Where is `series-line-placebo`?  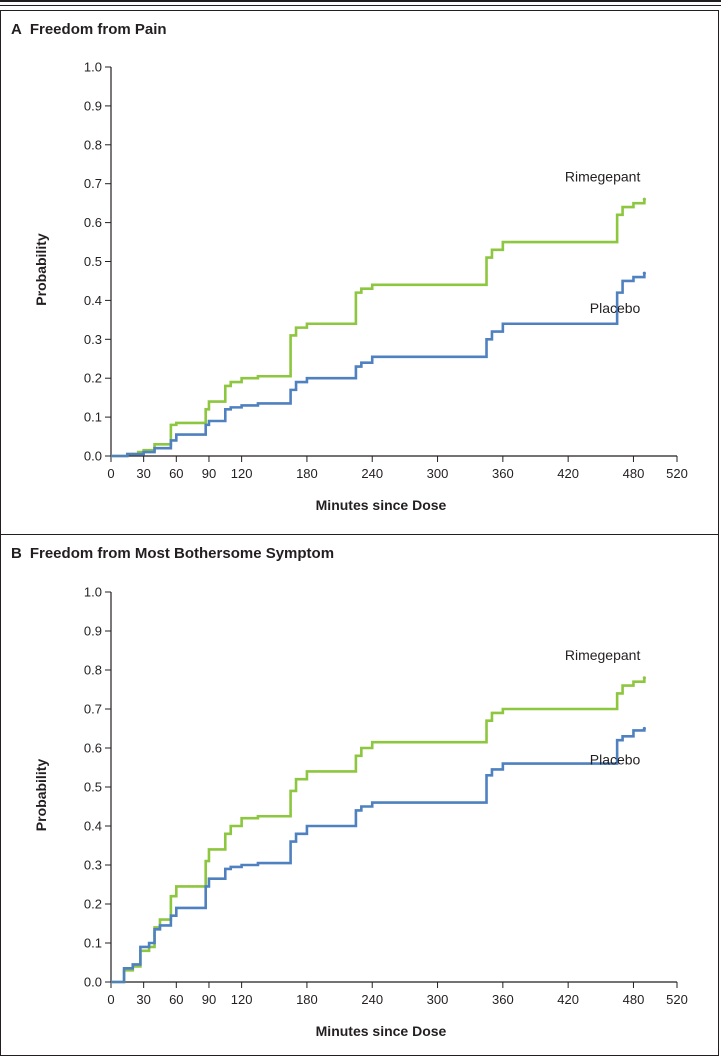
series-line-placebo is located at coordinates (378, 365).